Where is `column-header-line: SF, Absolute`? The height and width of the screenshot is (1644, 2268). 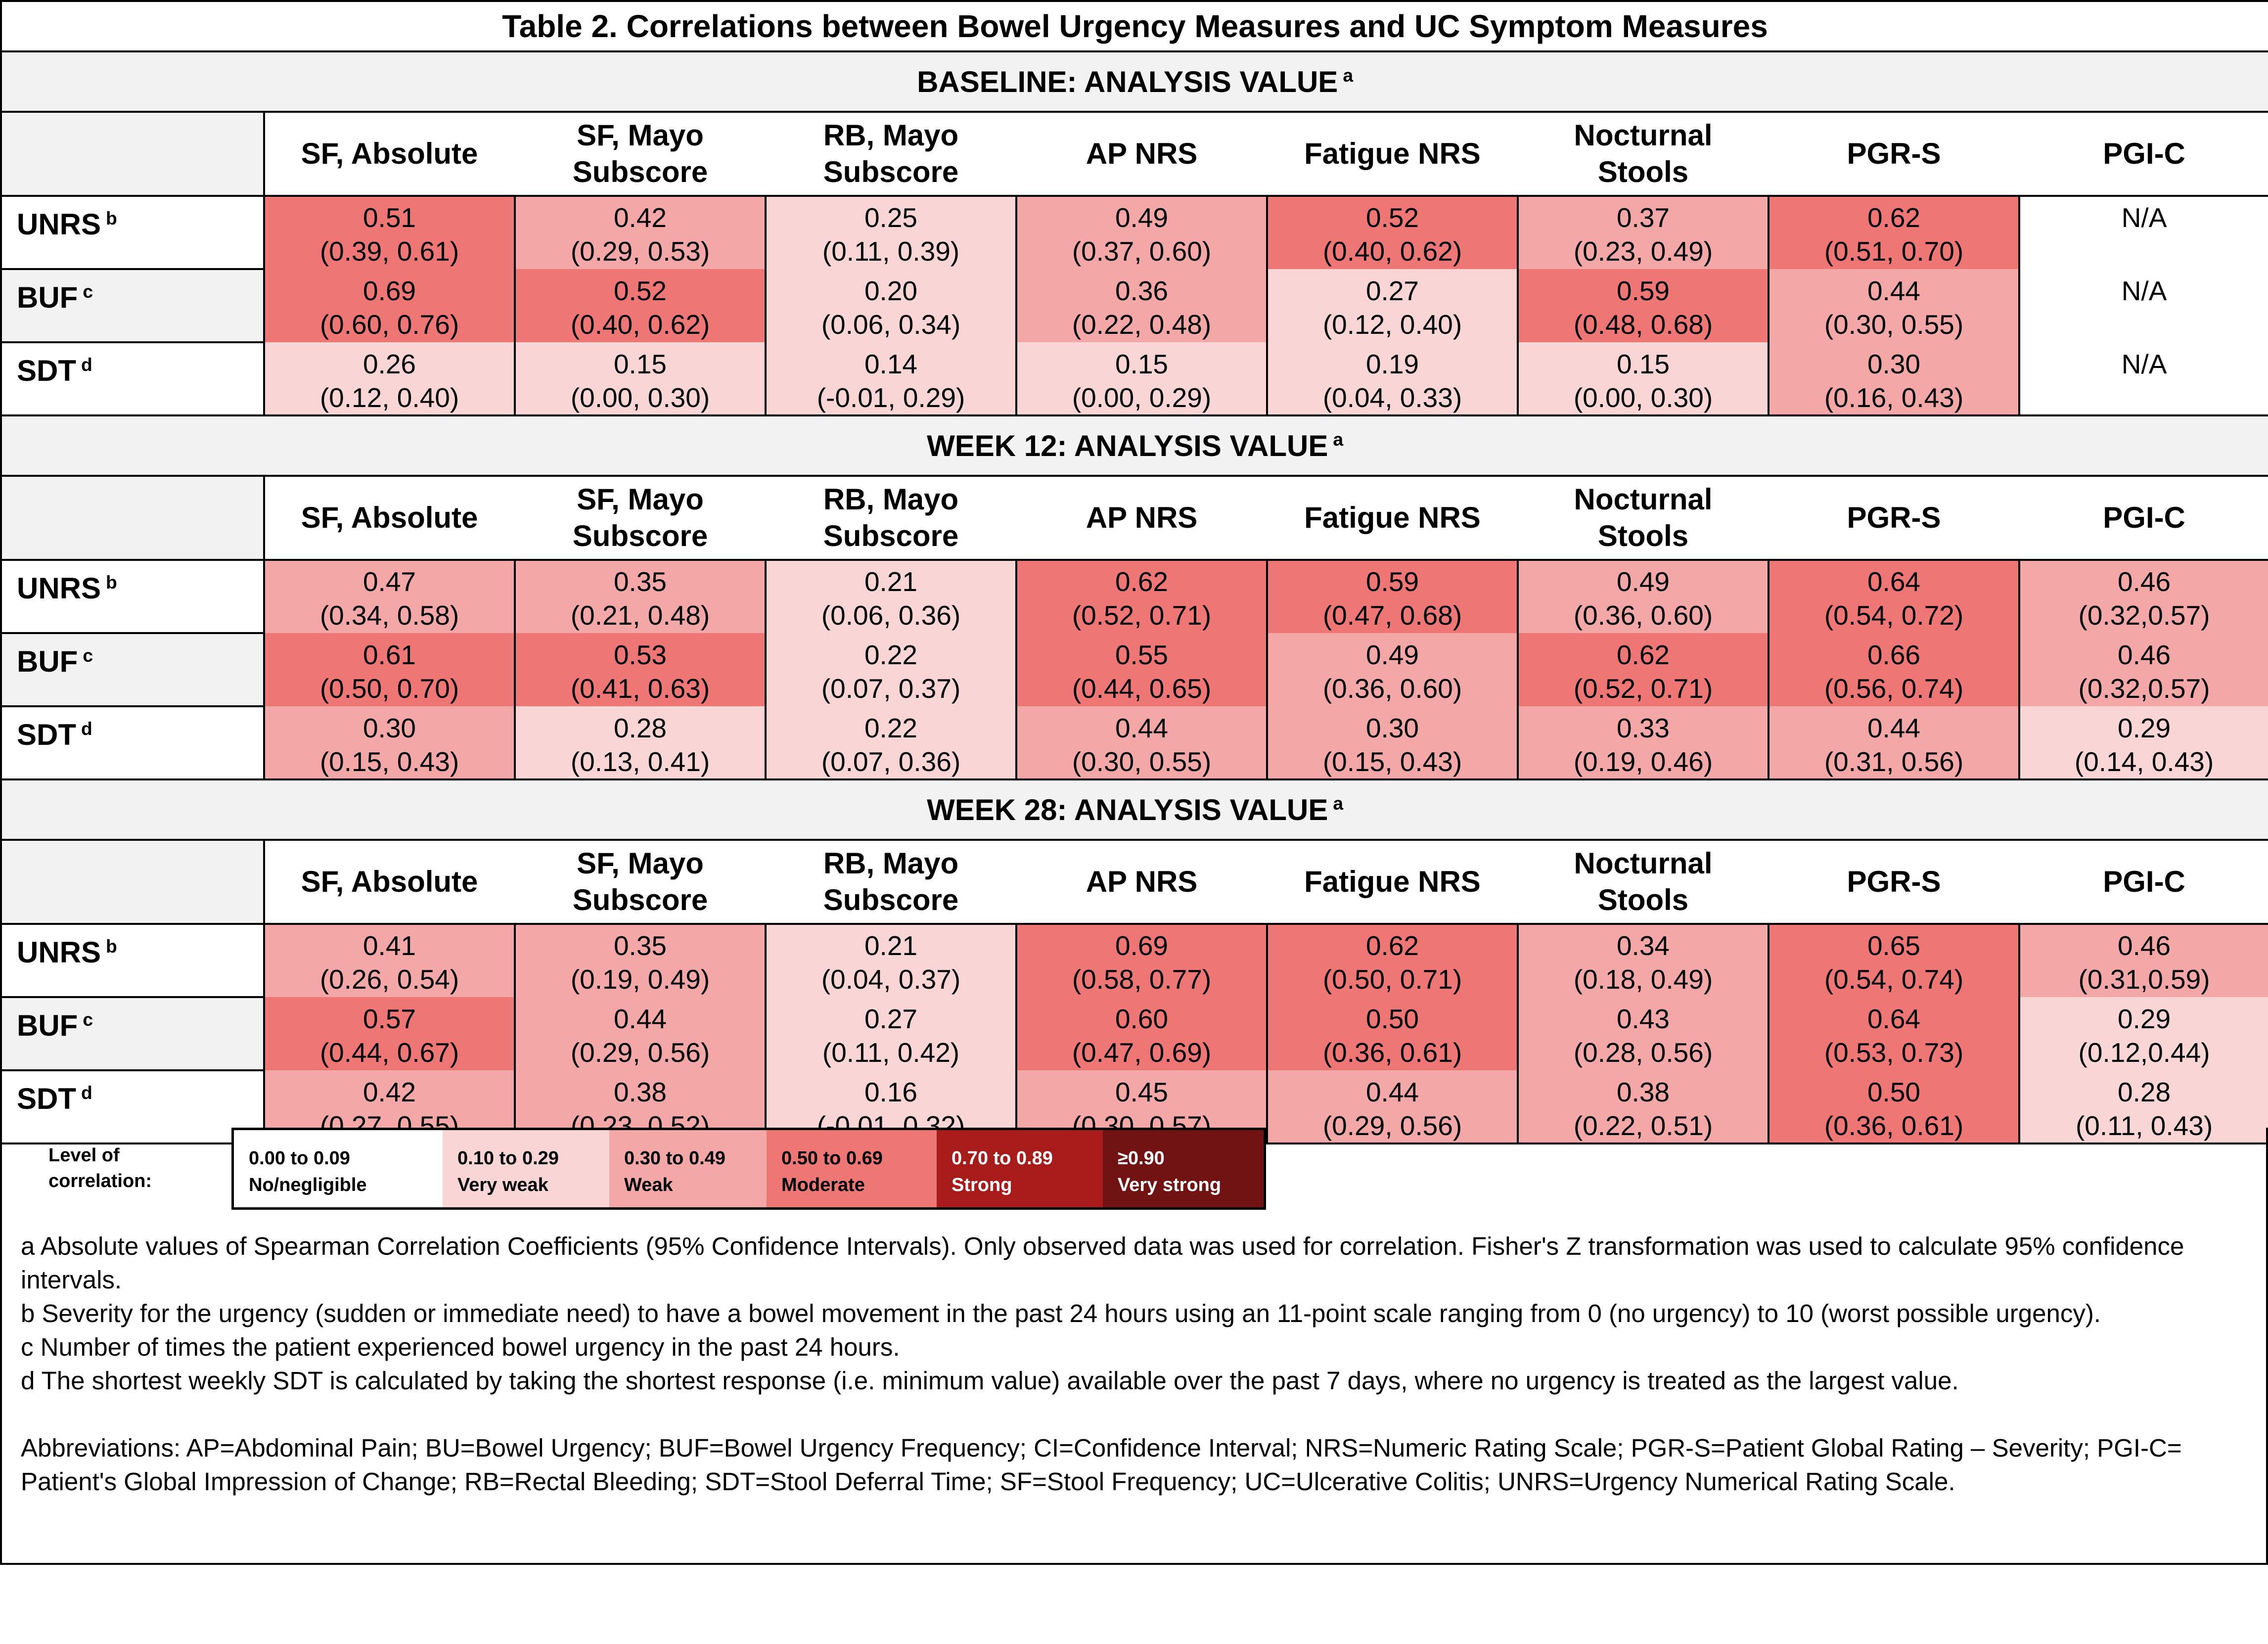
column-header-line: SF, Absolute is located at coordinates (389, 881).